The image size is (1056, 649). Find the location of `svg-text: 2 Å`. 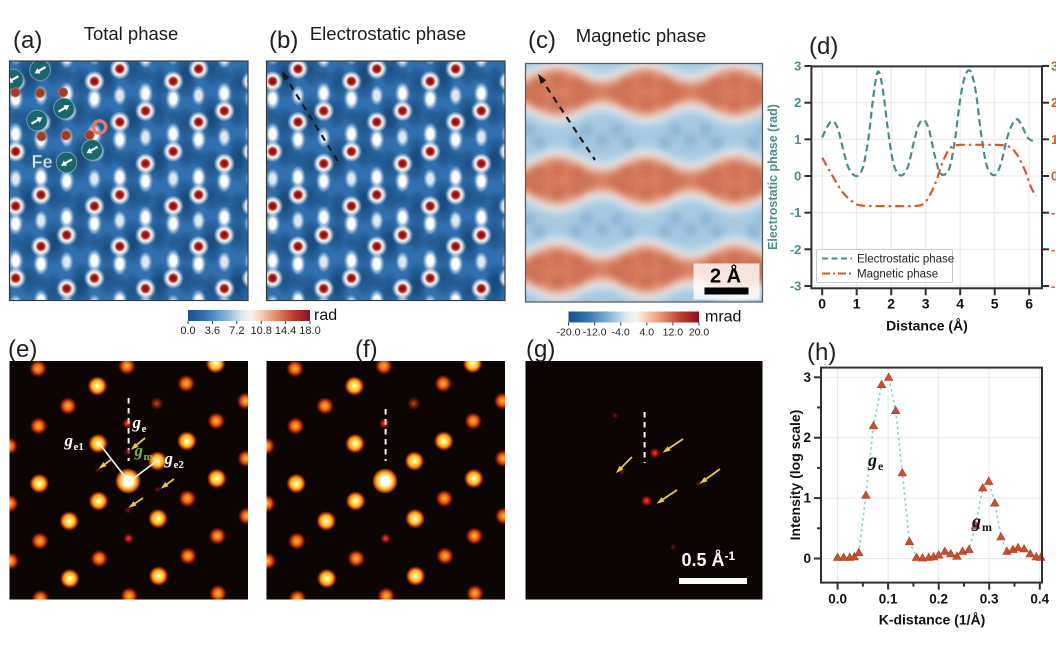

svg-text: 2 Å is located at coordinates (725, 276).